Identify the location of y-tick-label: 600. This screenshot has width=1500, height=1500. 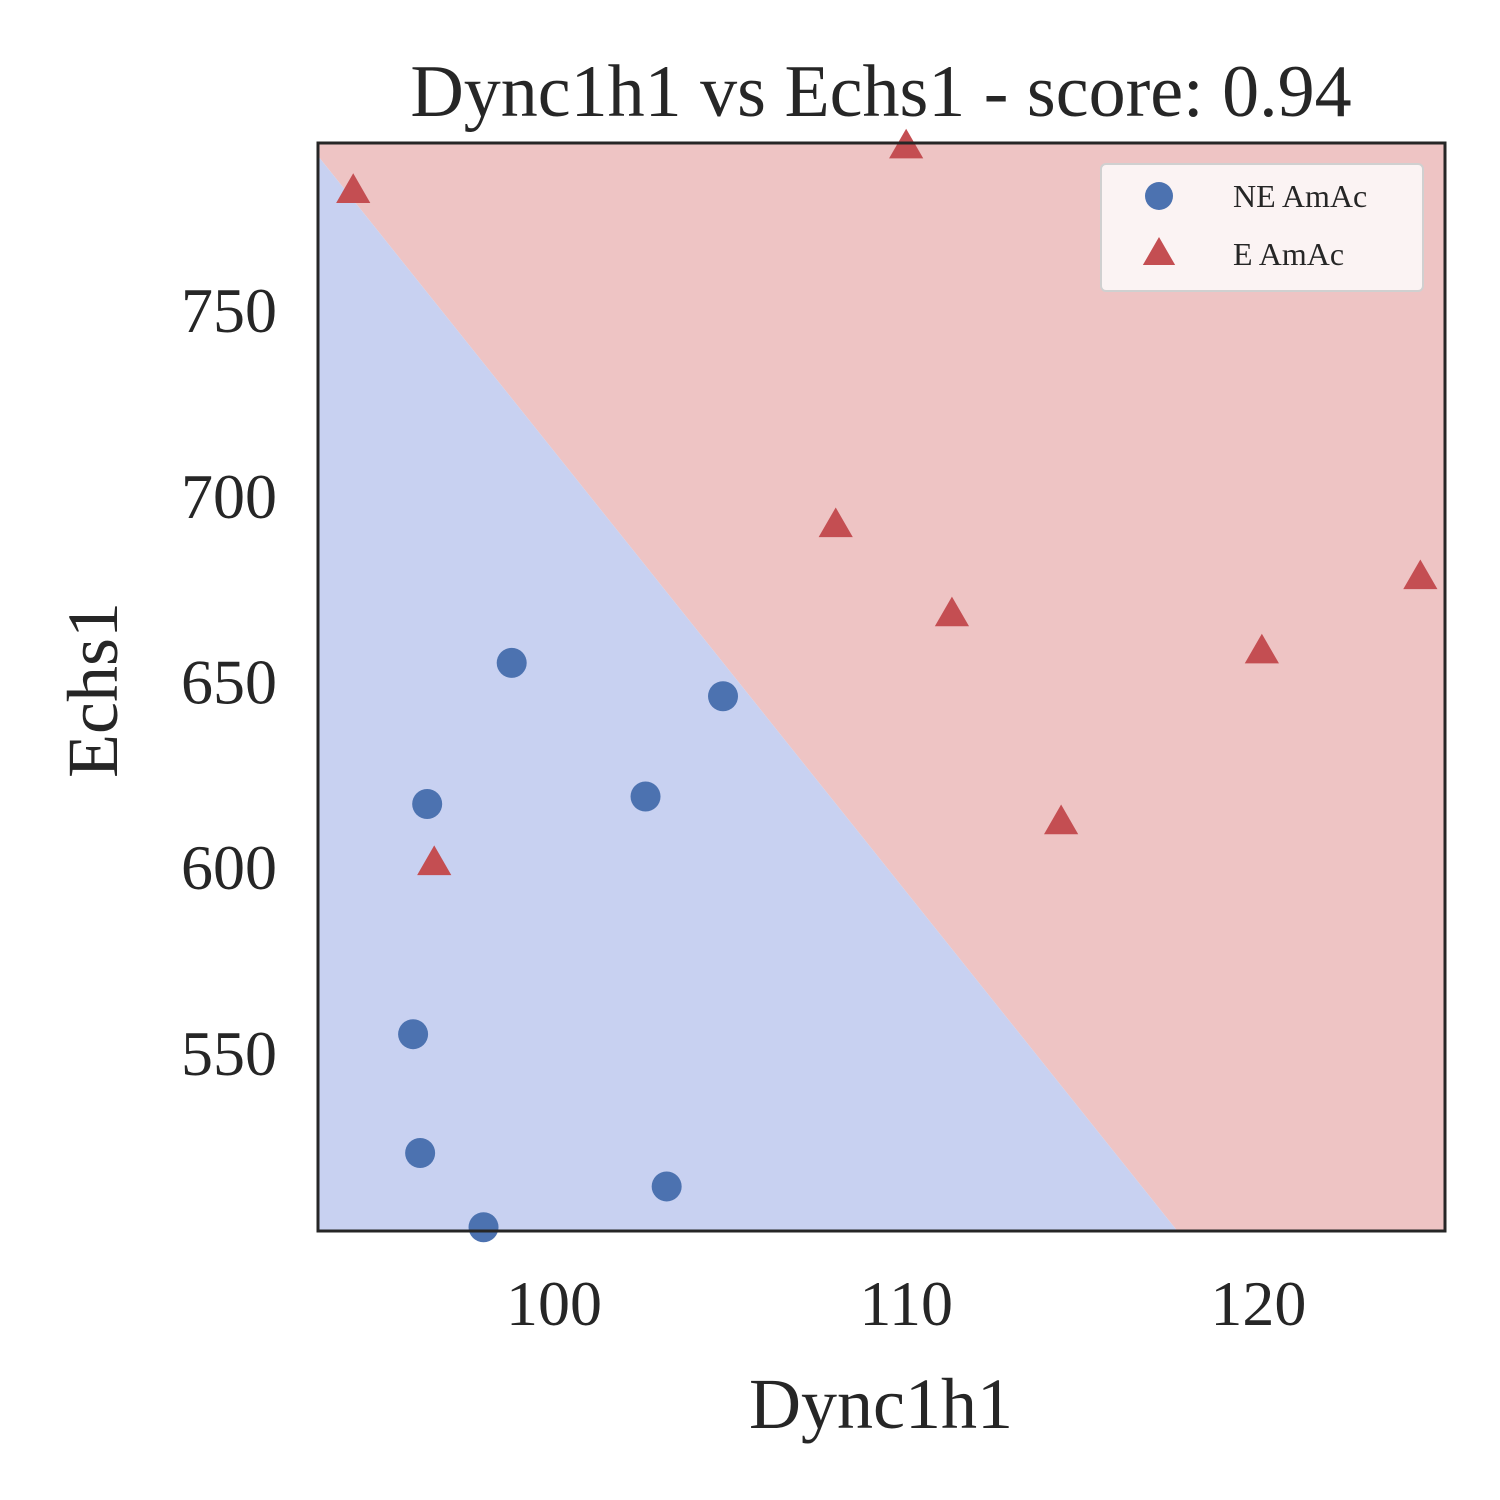
(229, 867).